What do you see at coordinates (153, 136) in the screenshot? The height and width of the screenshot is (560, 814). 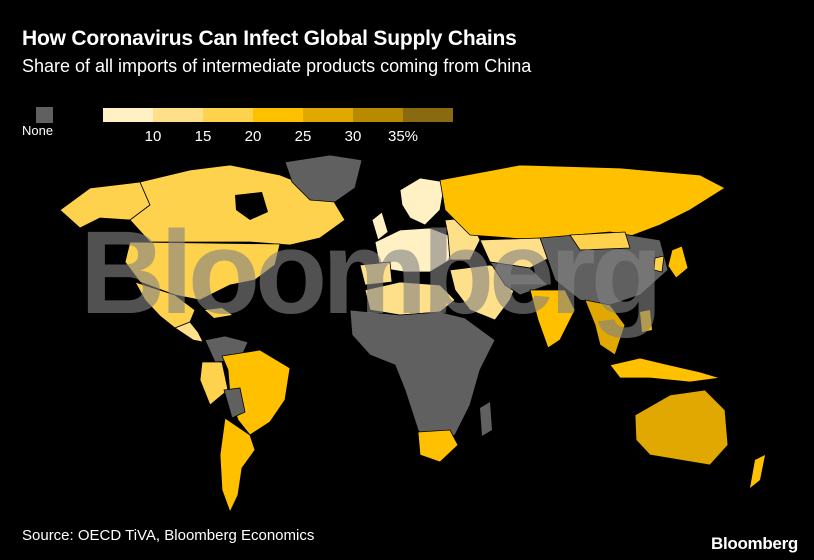 I see `legend-tick-label: 10` at bounding box center [153, 136].